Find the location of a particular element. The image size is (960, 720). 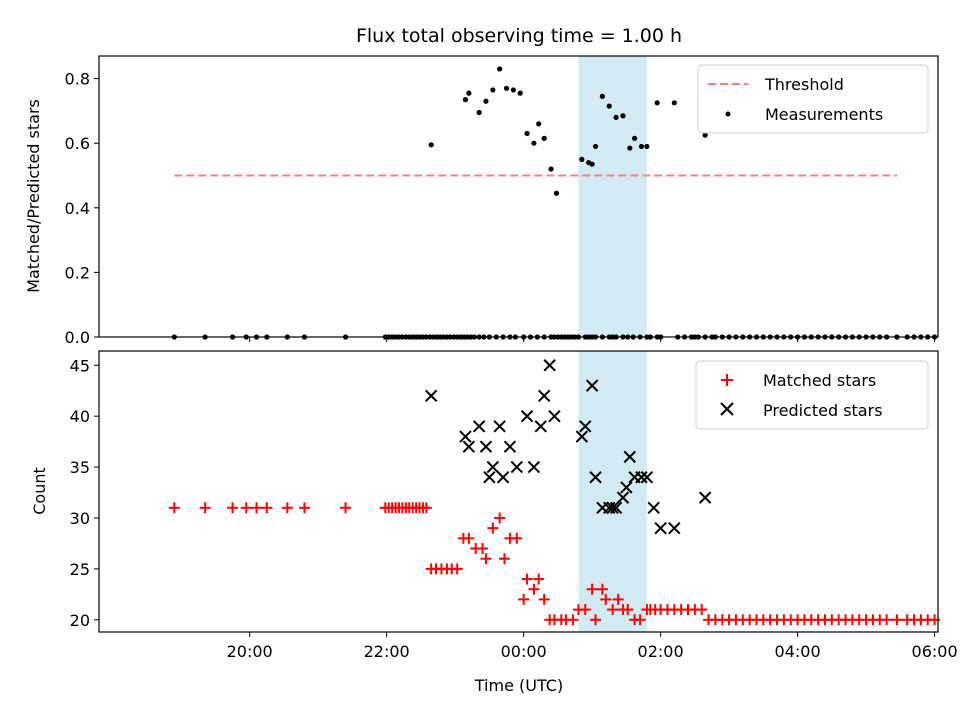

y-tick-label: 30 is located at coordinates (80, 518).